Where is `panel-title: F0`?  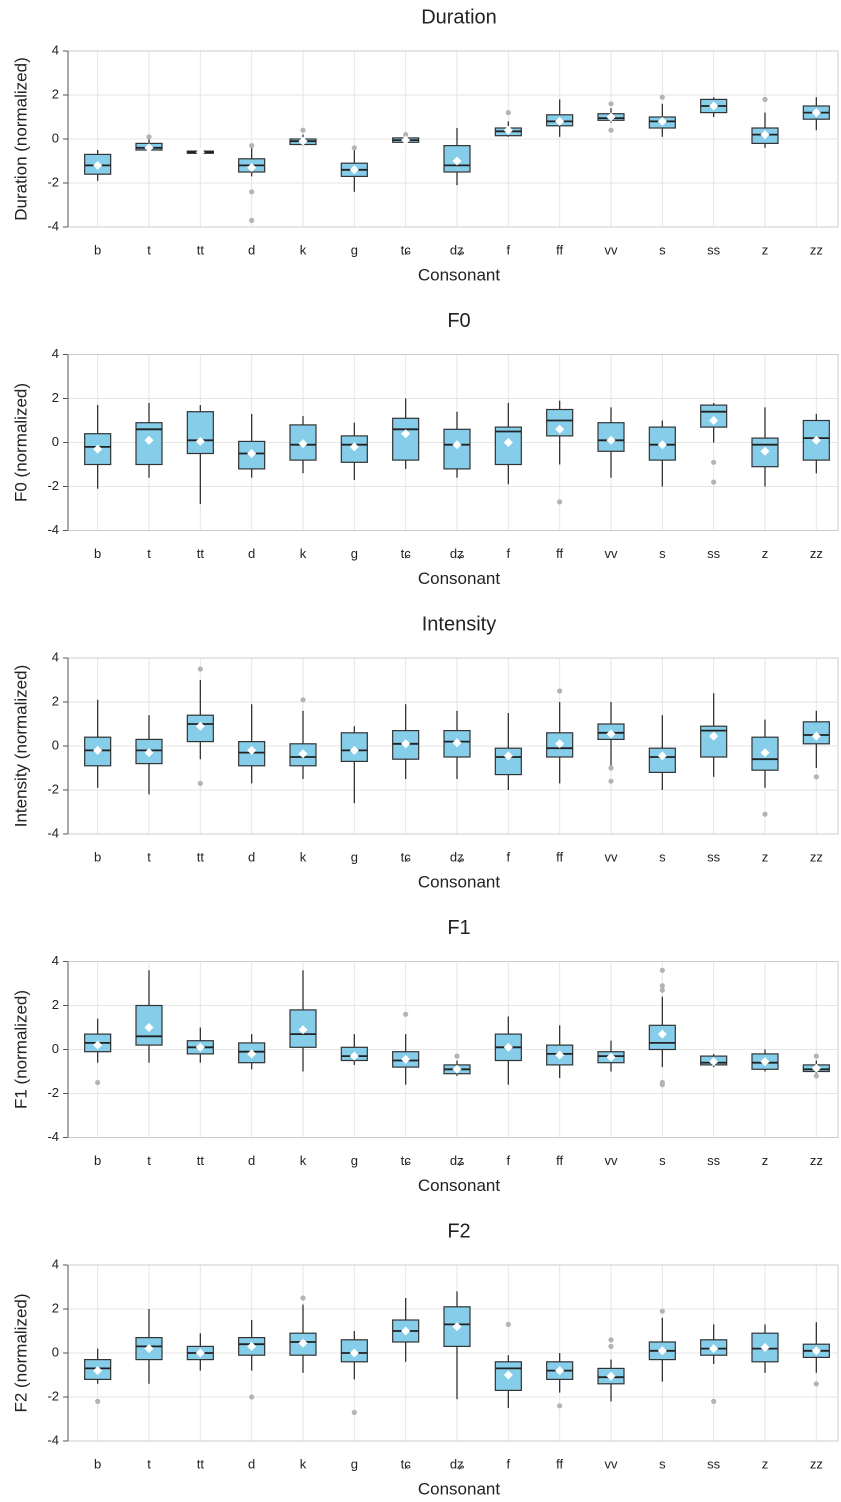 panel-title: F0 is located at coordinates (458, 321).